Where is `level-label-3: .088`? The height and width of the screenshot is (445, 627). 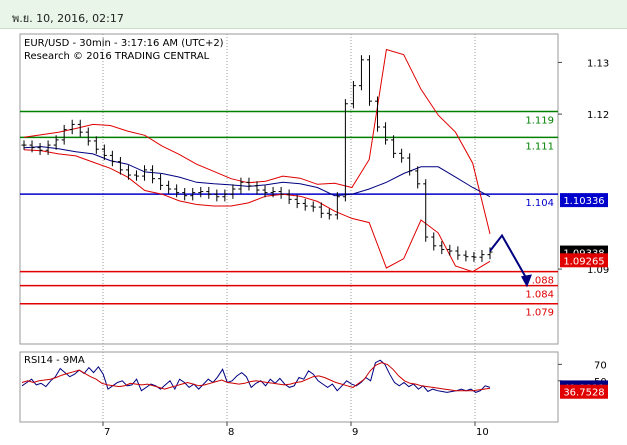 level-label-3: .088 is located at coordinates (543, 281).